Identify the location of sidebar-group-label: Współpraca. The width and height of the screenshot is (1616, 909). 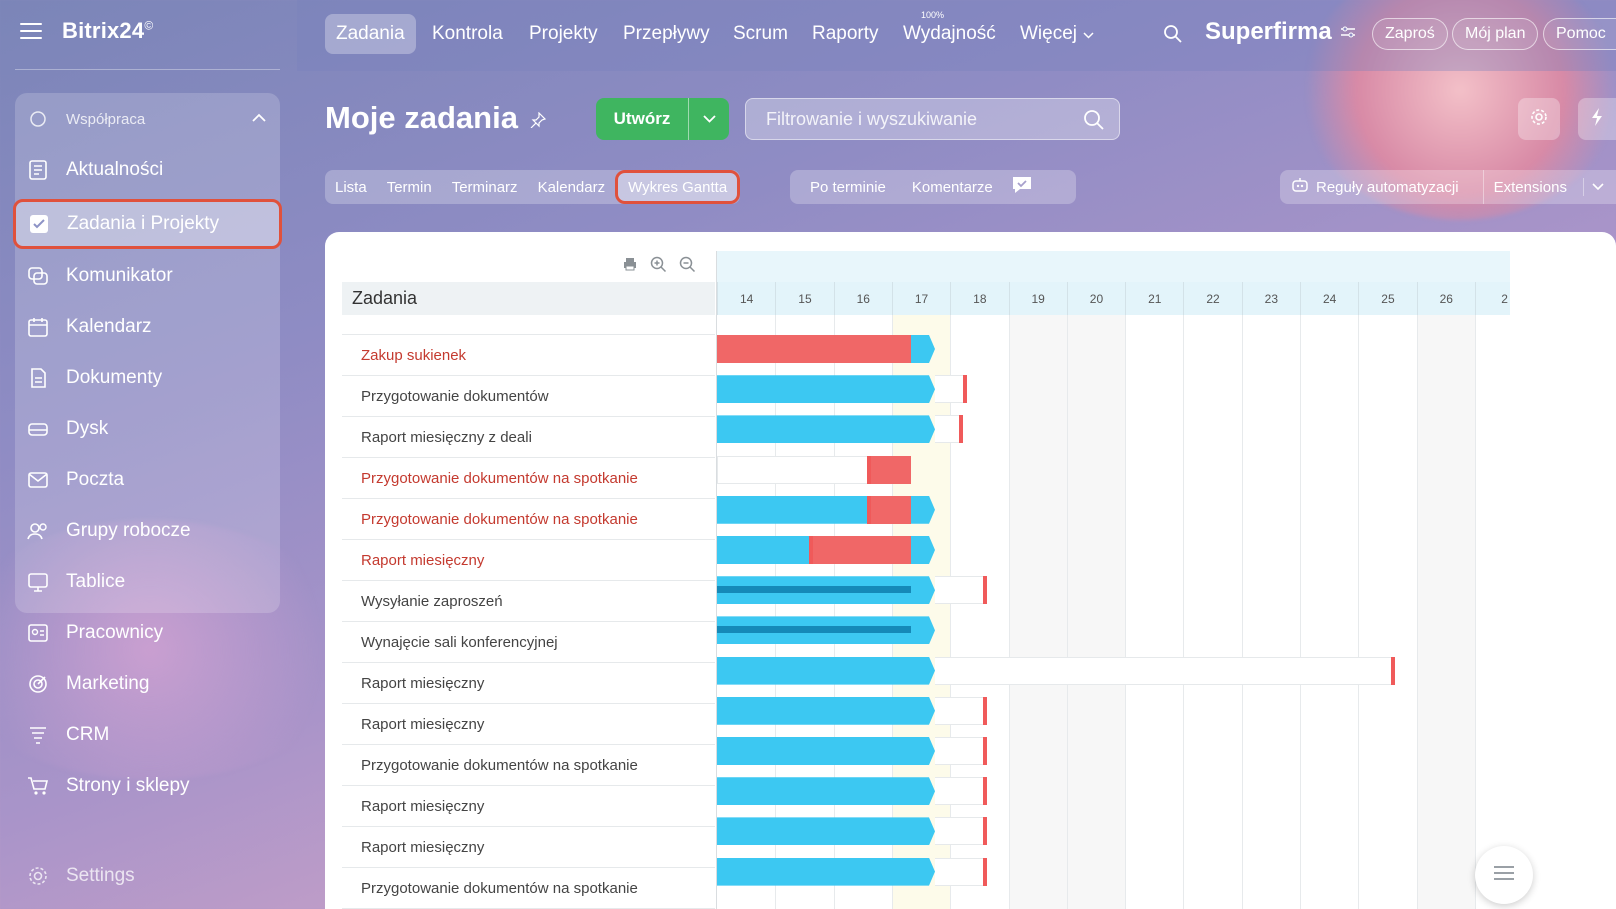
(106, 119).